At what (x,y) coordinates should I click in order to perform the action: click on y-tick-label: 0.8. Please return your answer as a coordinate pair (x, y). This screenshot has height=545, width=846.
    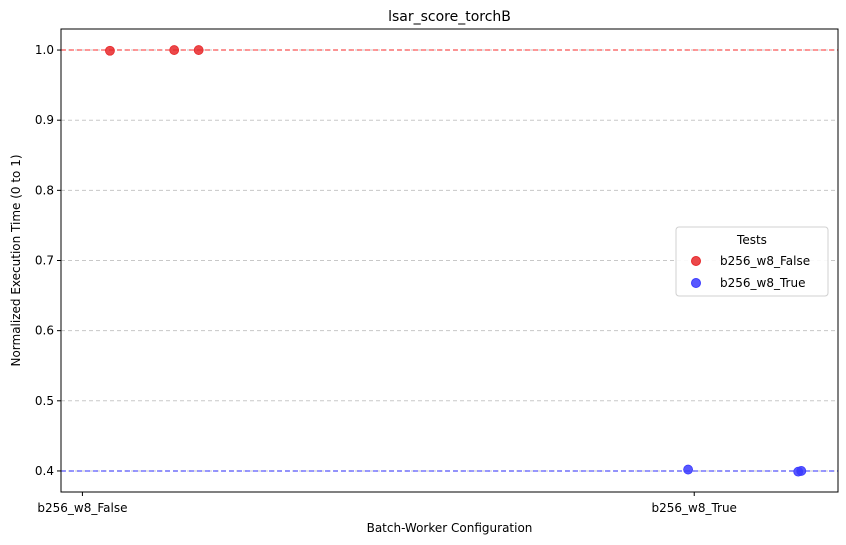
    Looking at the image, I should click on (44, 190).